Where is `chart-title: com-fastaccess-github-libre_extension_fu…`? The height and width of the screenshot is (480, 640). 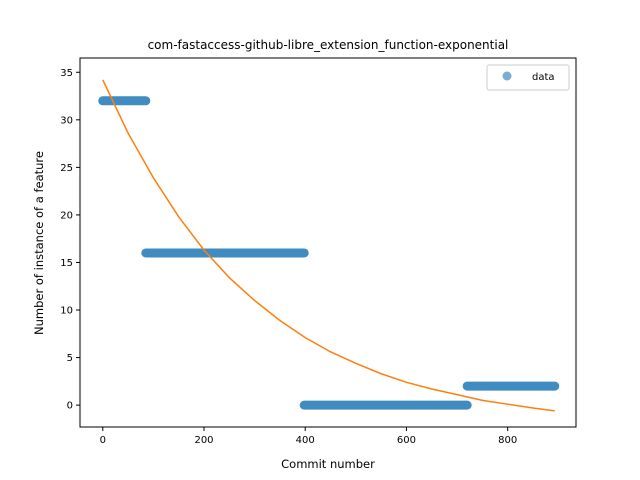 chart-title: com-fastaccess-github-libre_extension_fu… is located at coordinates (328, 45).